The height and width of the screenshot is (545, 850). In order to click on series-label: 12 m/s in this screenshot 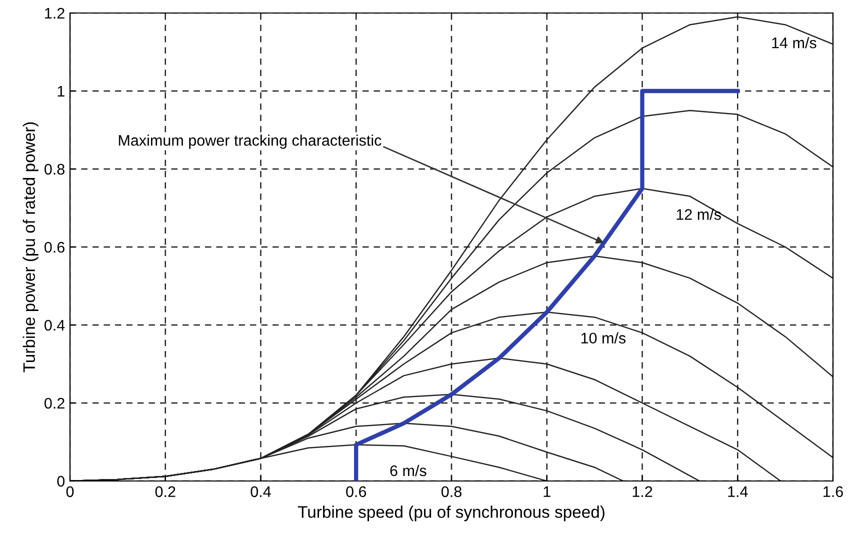, I will do `click(698, 214)`.